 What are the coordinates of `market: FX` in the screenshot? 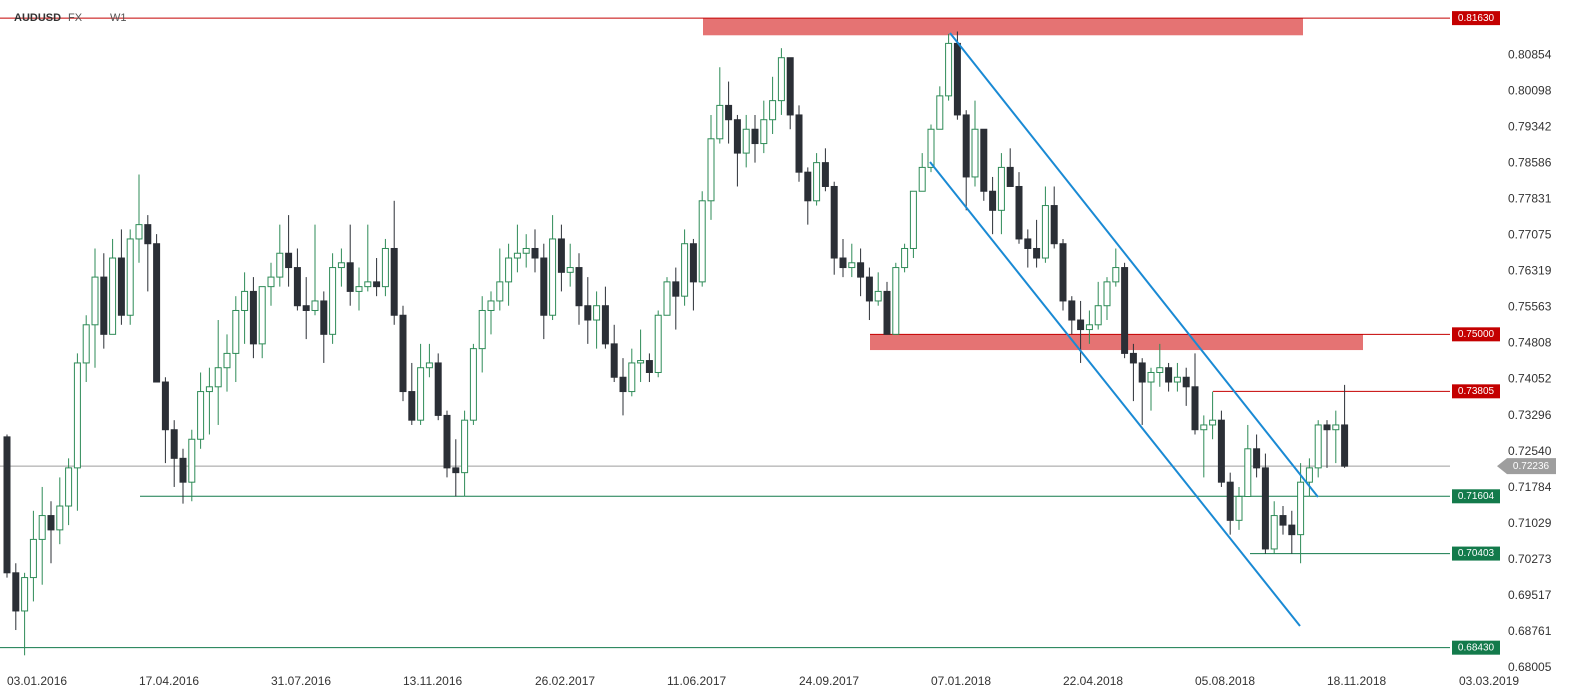 It's located at (75, 18).